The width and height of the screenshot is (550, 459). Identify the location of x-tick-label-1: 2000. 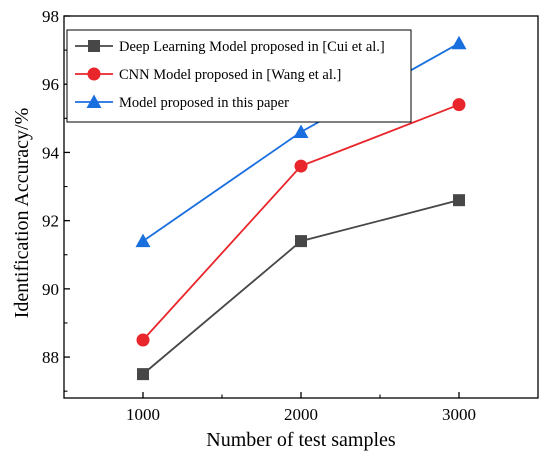
(301, 414).